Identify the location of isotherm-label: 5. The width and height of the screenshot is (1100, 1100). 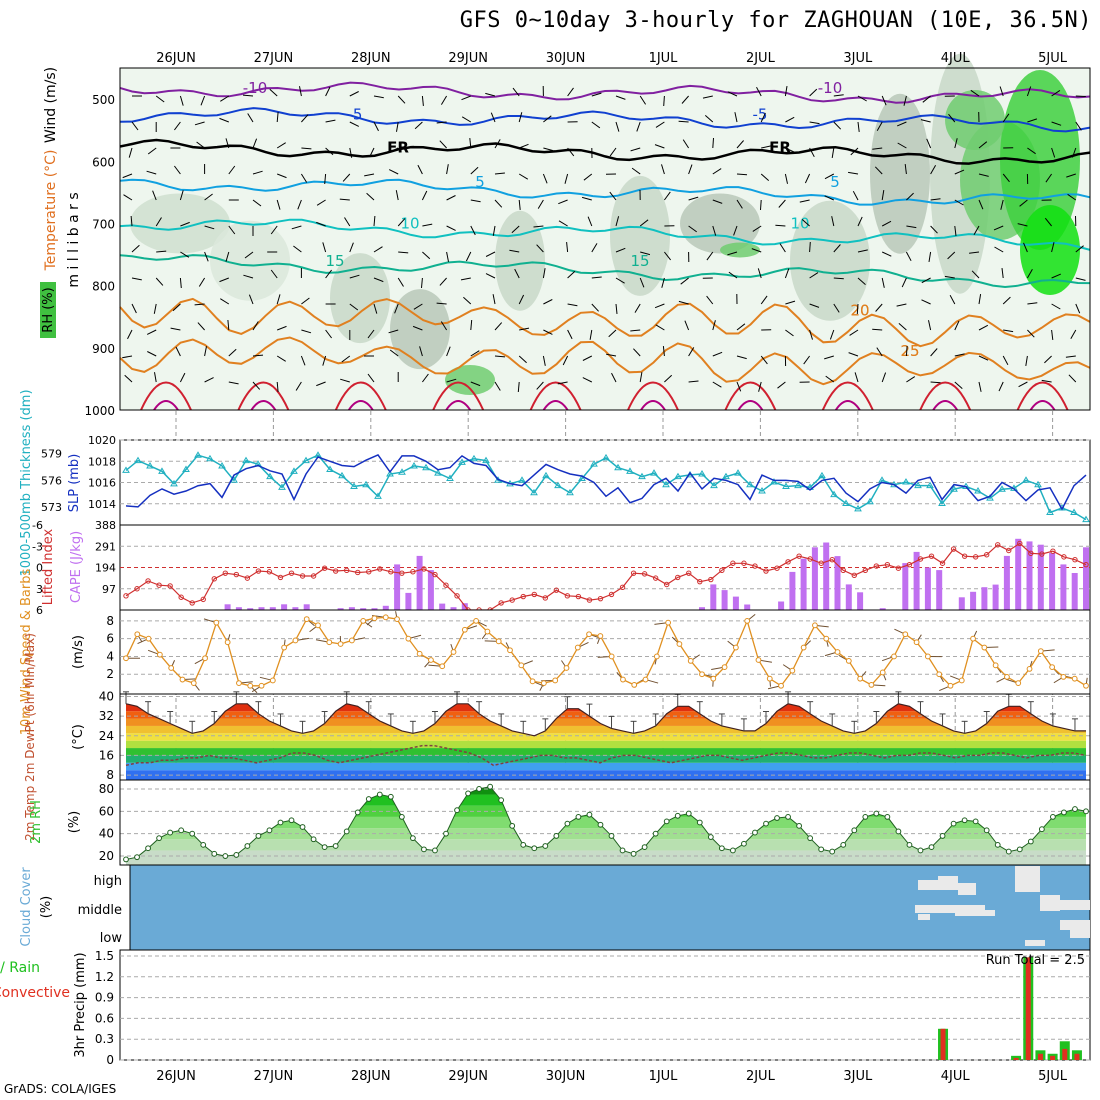
(480, 182).